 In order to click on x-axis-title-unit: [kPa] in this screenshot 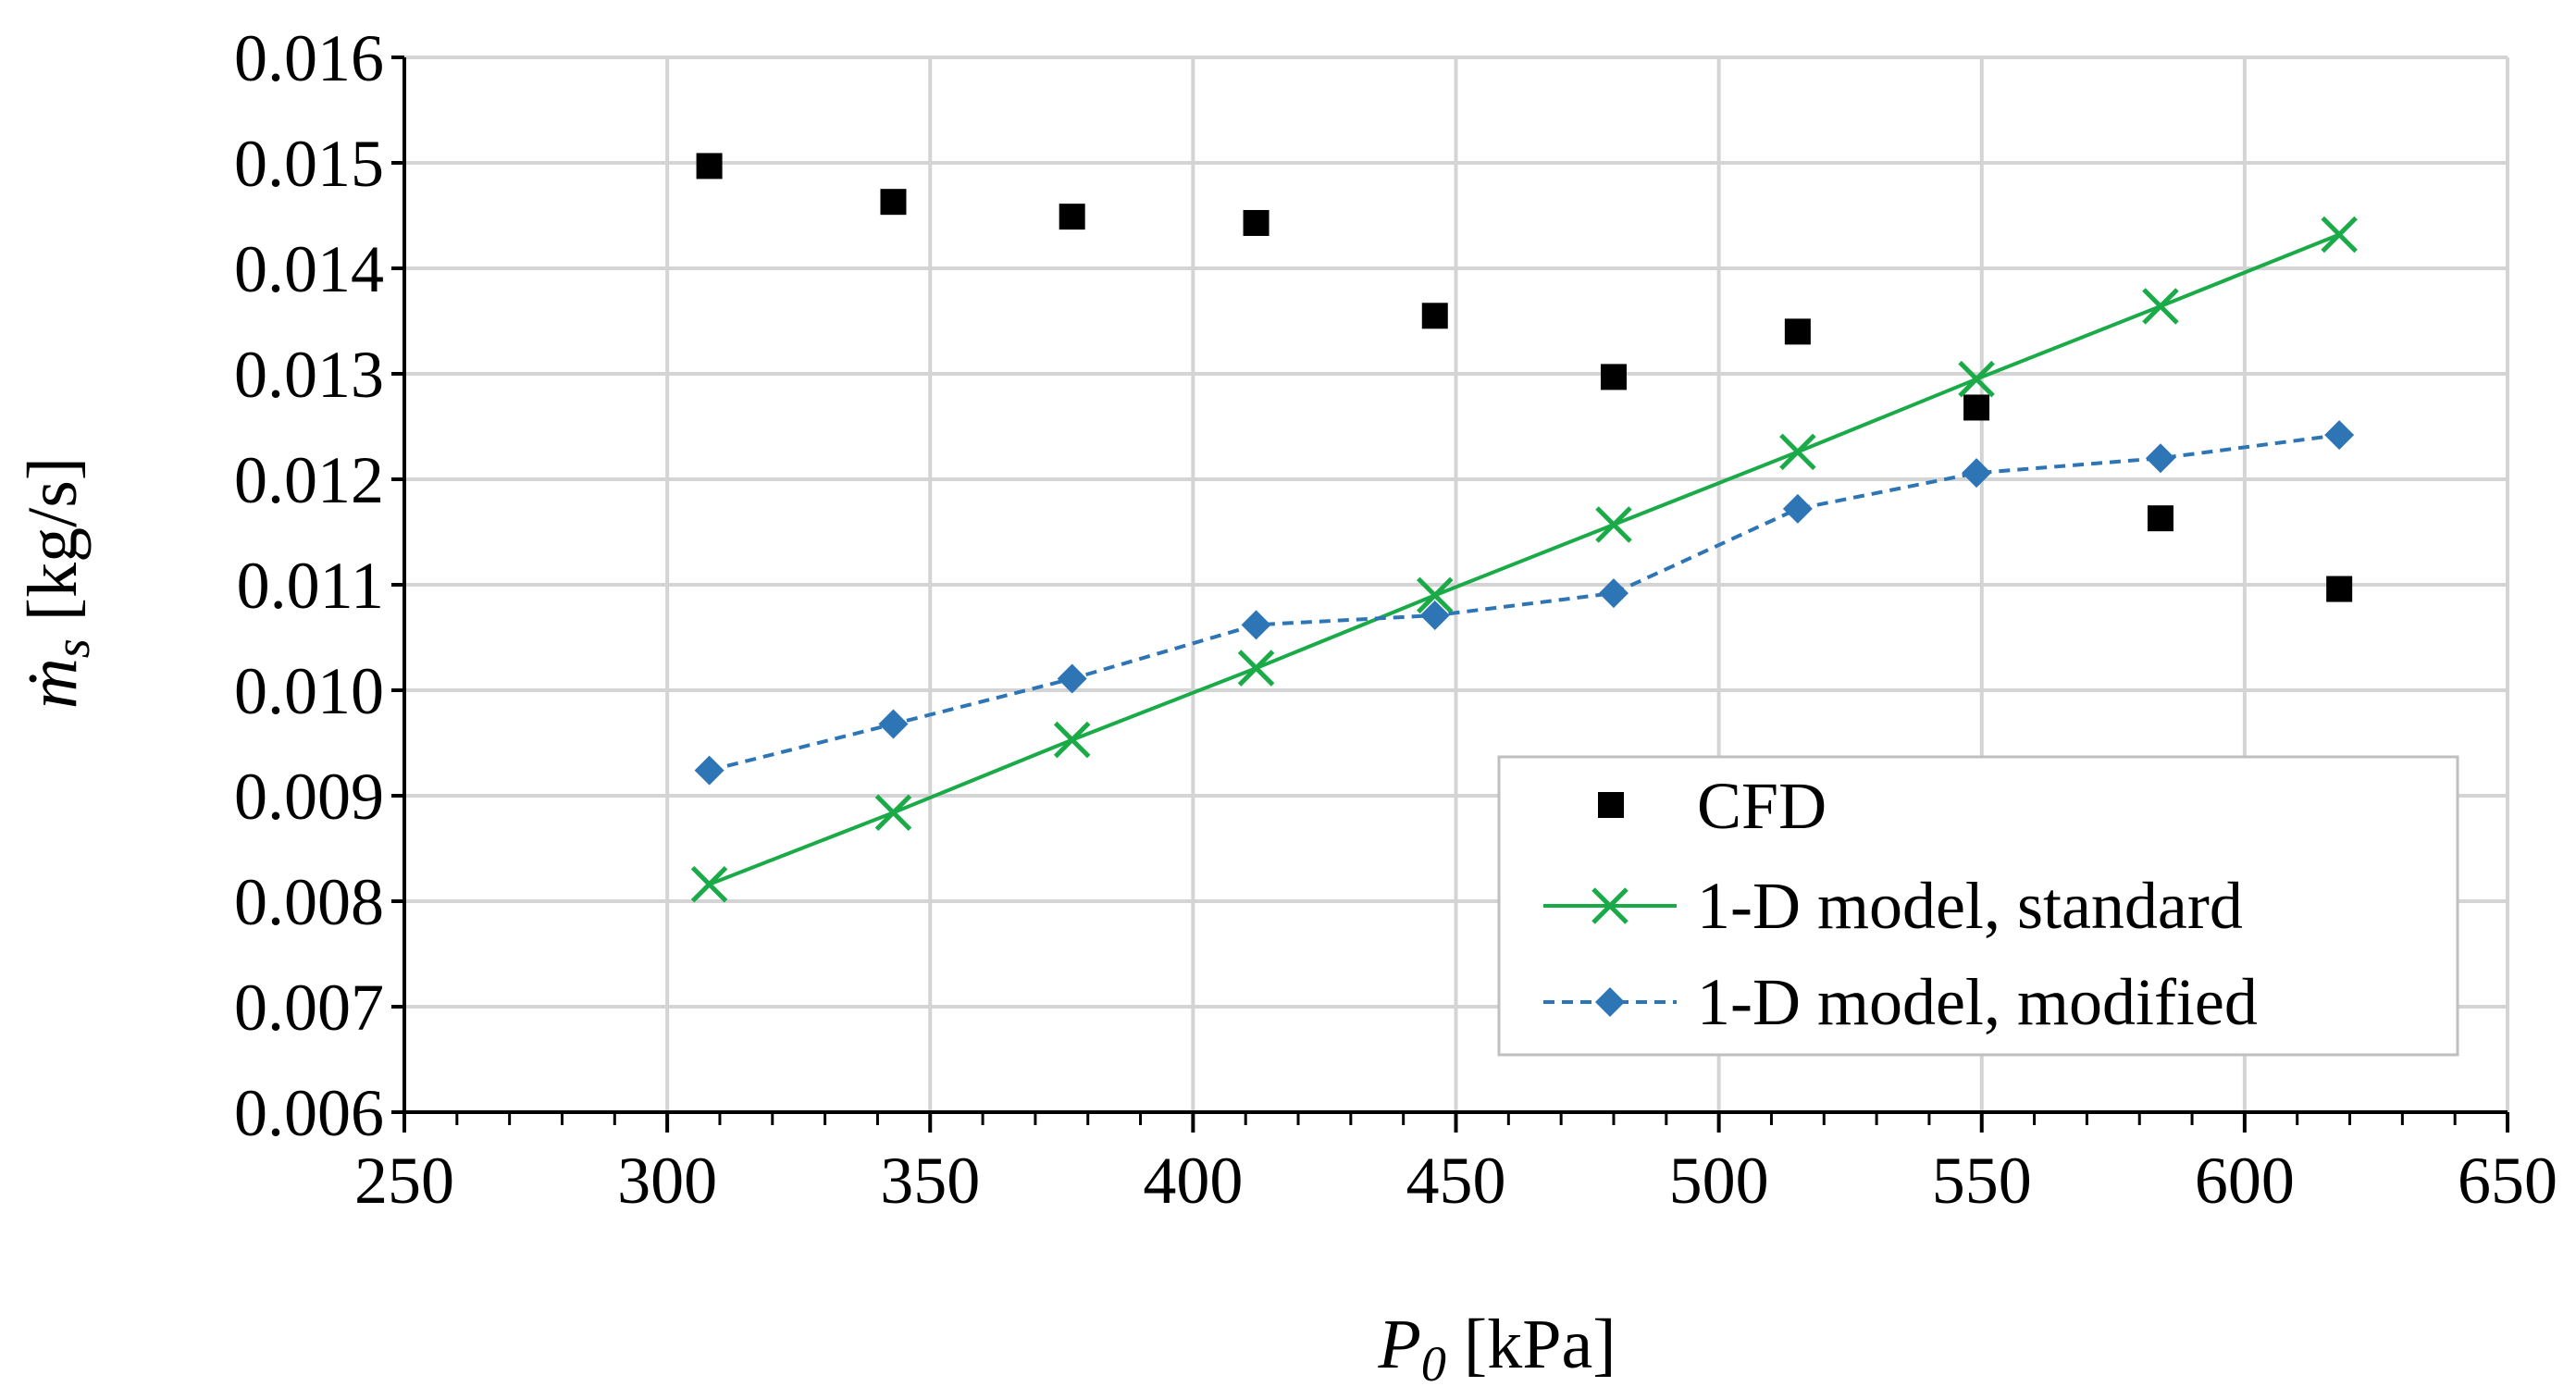, I will do `click(1531, 1344)`.